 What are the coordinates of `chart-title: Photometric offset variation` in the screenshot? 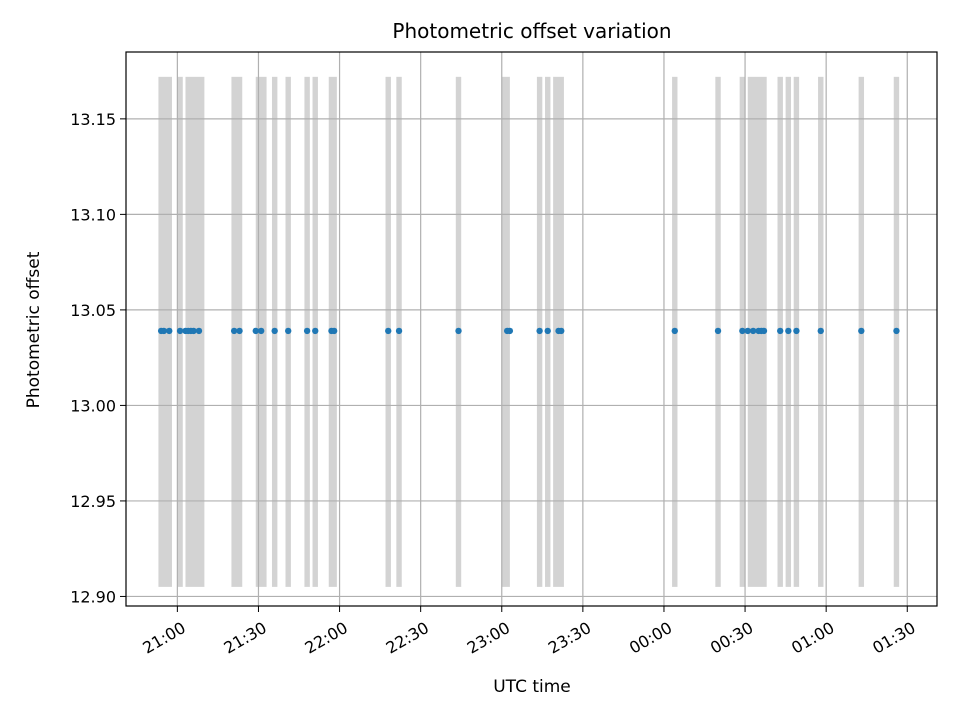 It's located at (531, 31).